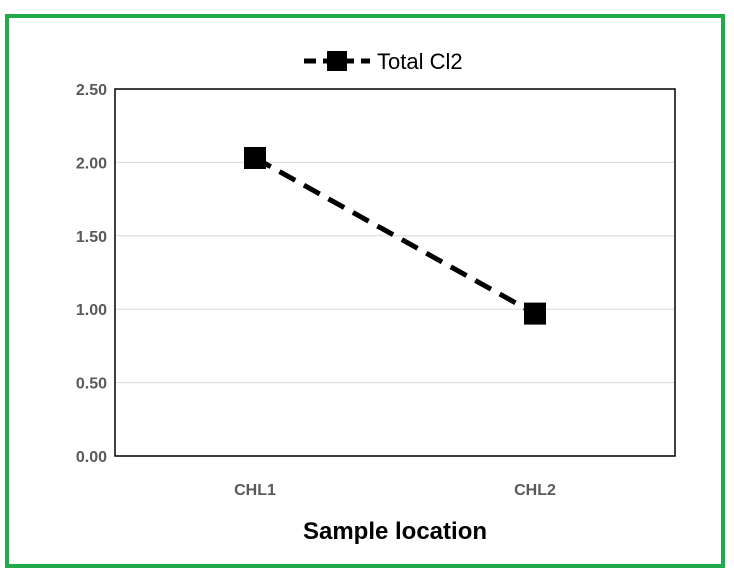 The height and width of the screenshot is (577, 734). Describe the element at coordinates (395, 531) in the screenshot. I see `x-axis-label: Sample location` at that location.